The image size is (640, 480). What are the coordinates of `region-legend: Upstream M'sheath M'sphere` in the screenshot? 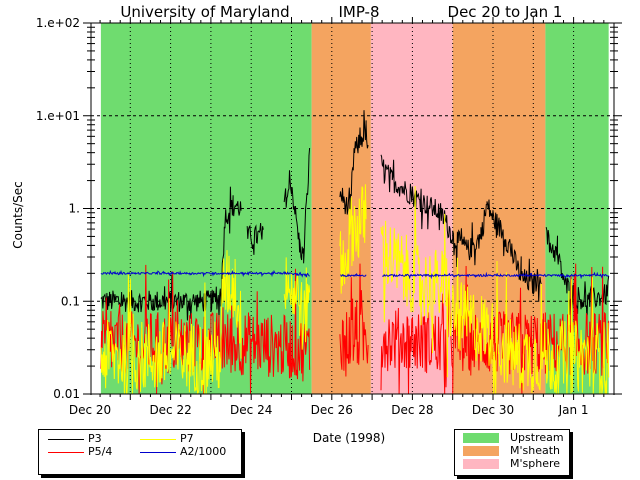 It's located at (512, 452).